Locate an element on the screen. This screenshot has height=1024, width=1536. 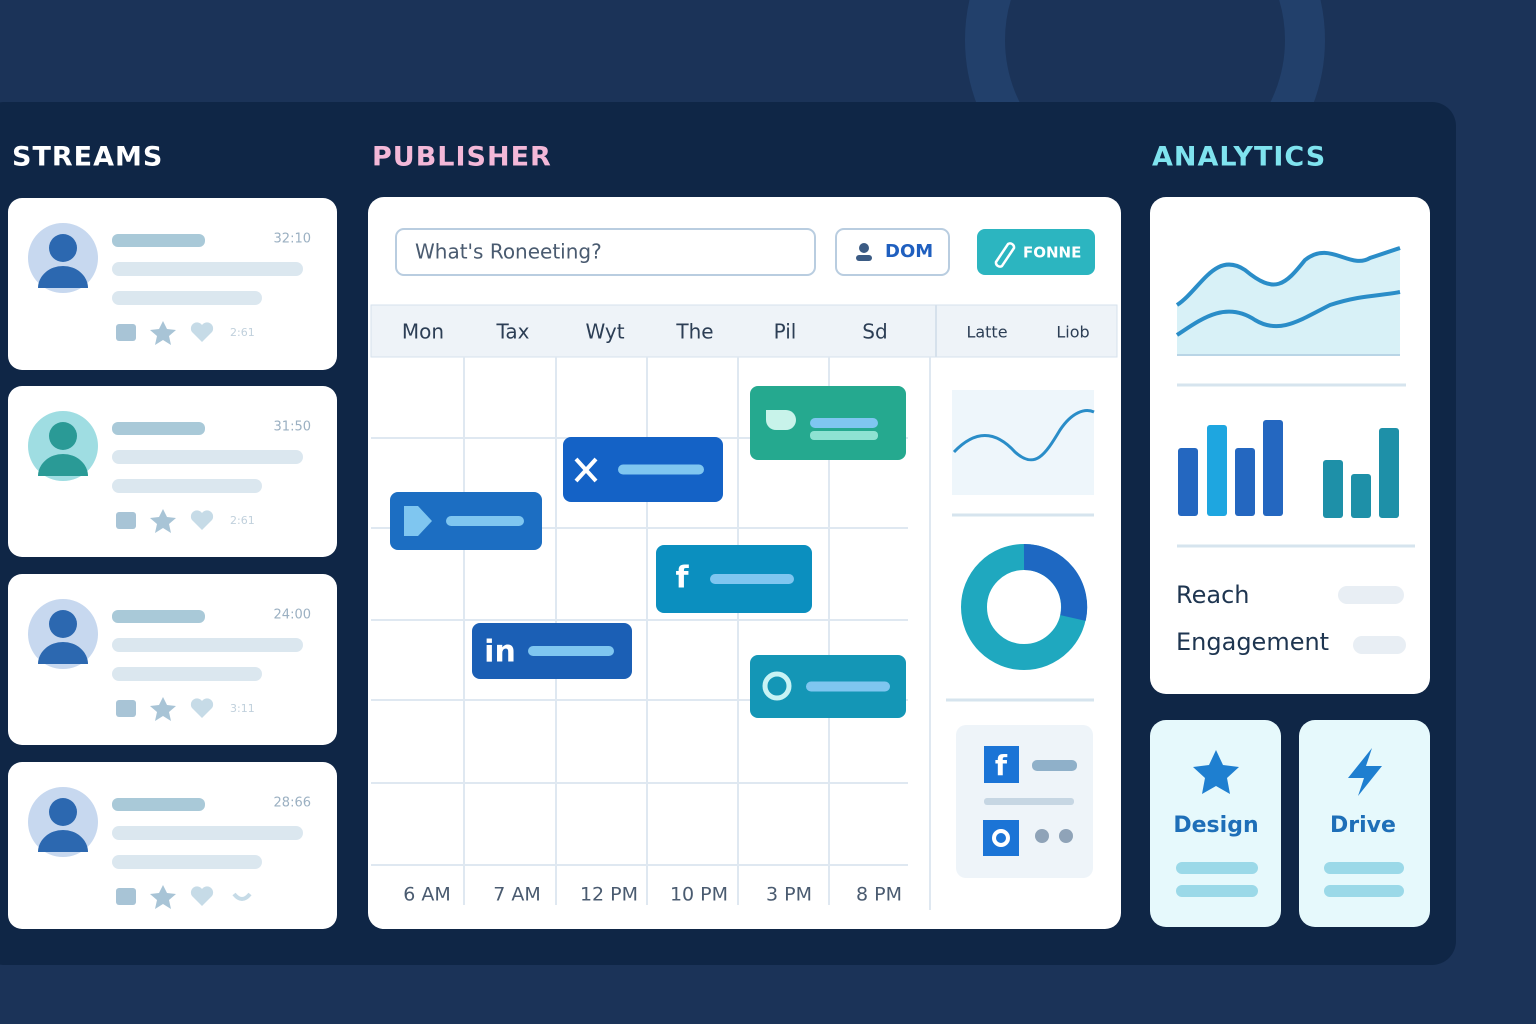
area-chart is located at coordinates (1288, 301).